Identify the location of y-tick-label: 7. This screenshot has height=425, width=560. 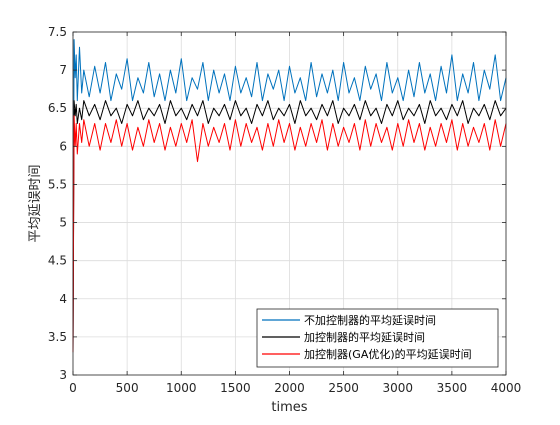
(63, 70).